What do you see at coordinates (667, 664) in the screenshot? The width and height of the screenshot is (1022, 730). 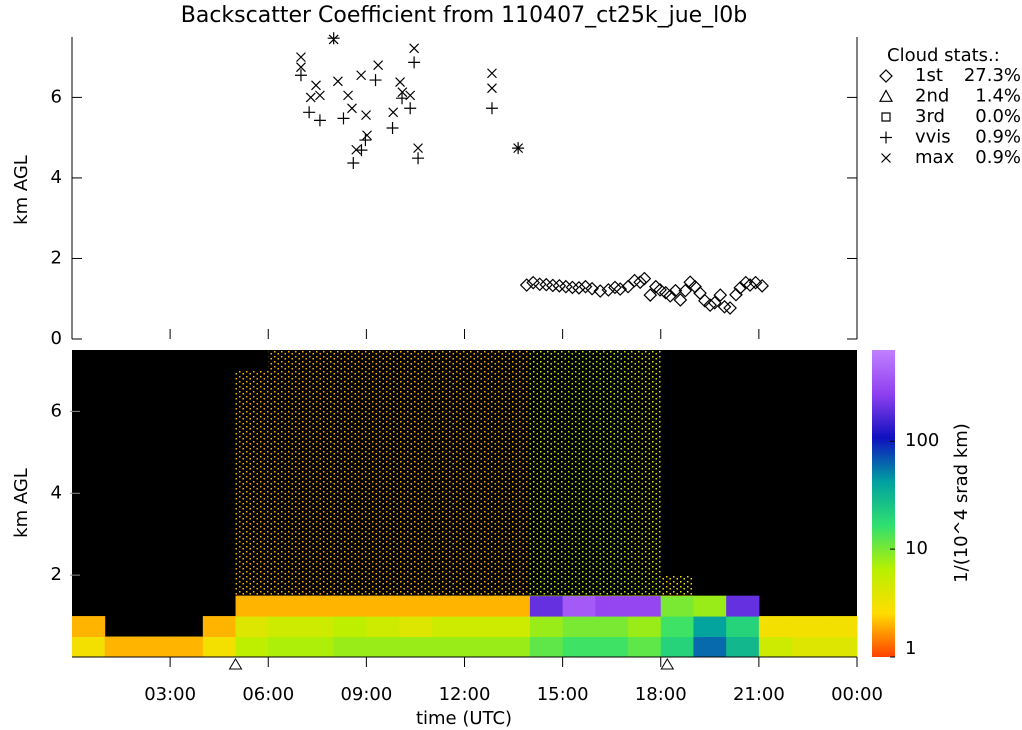 I see `event-marker` at bounding box center [667, 664].